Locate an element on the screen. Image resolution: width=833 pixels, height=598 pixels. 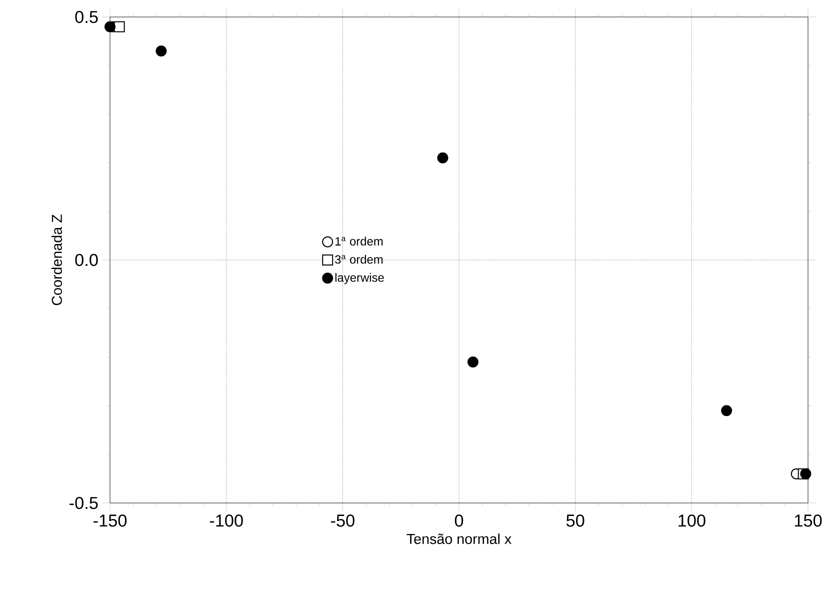
y-tick-label: 0.5 is located at coordinates (86, 17).